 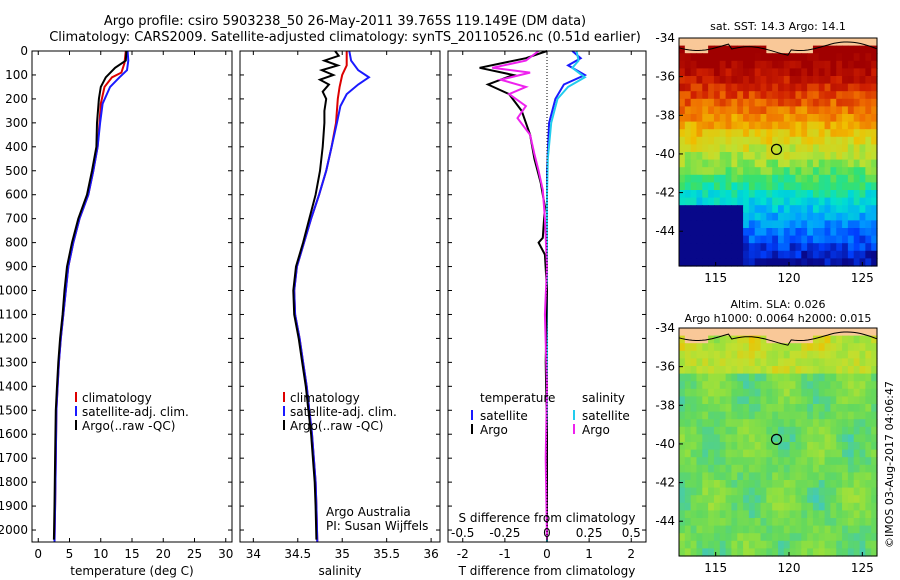 I want to click on map-cells, so click(x=778, y=442).